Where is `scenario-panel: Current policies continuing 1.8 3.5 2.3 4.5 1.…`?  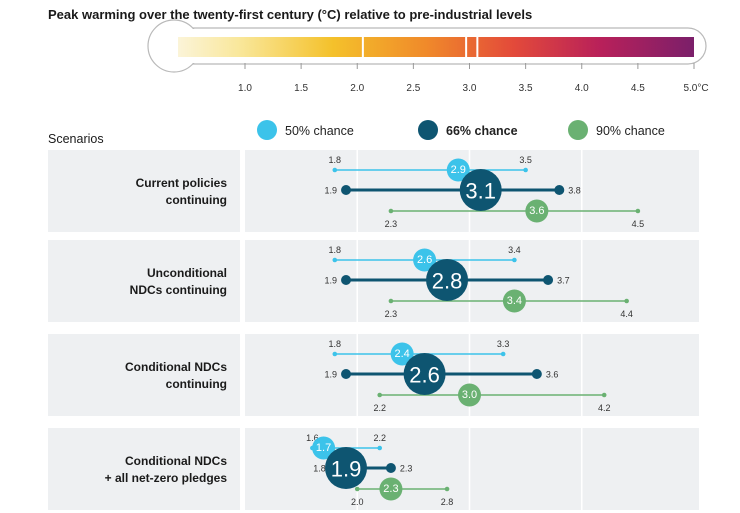
scenario-panel: Current policies continuing 1.8 3.5 2.3 4.5 1.… is located at coordinates (373, 191).